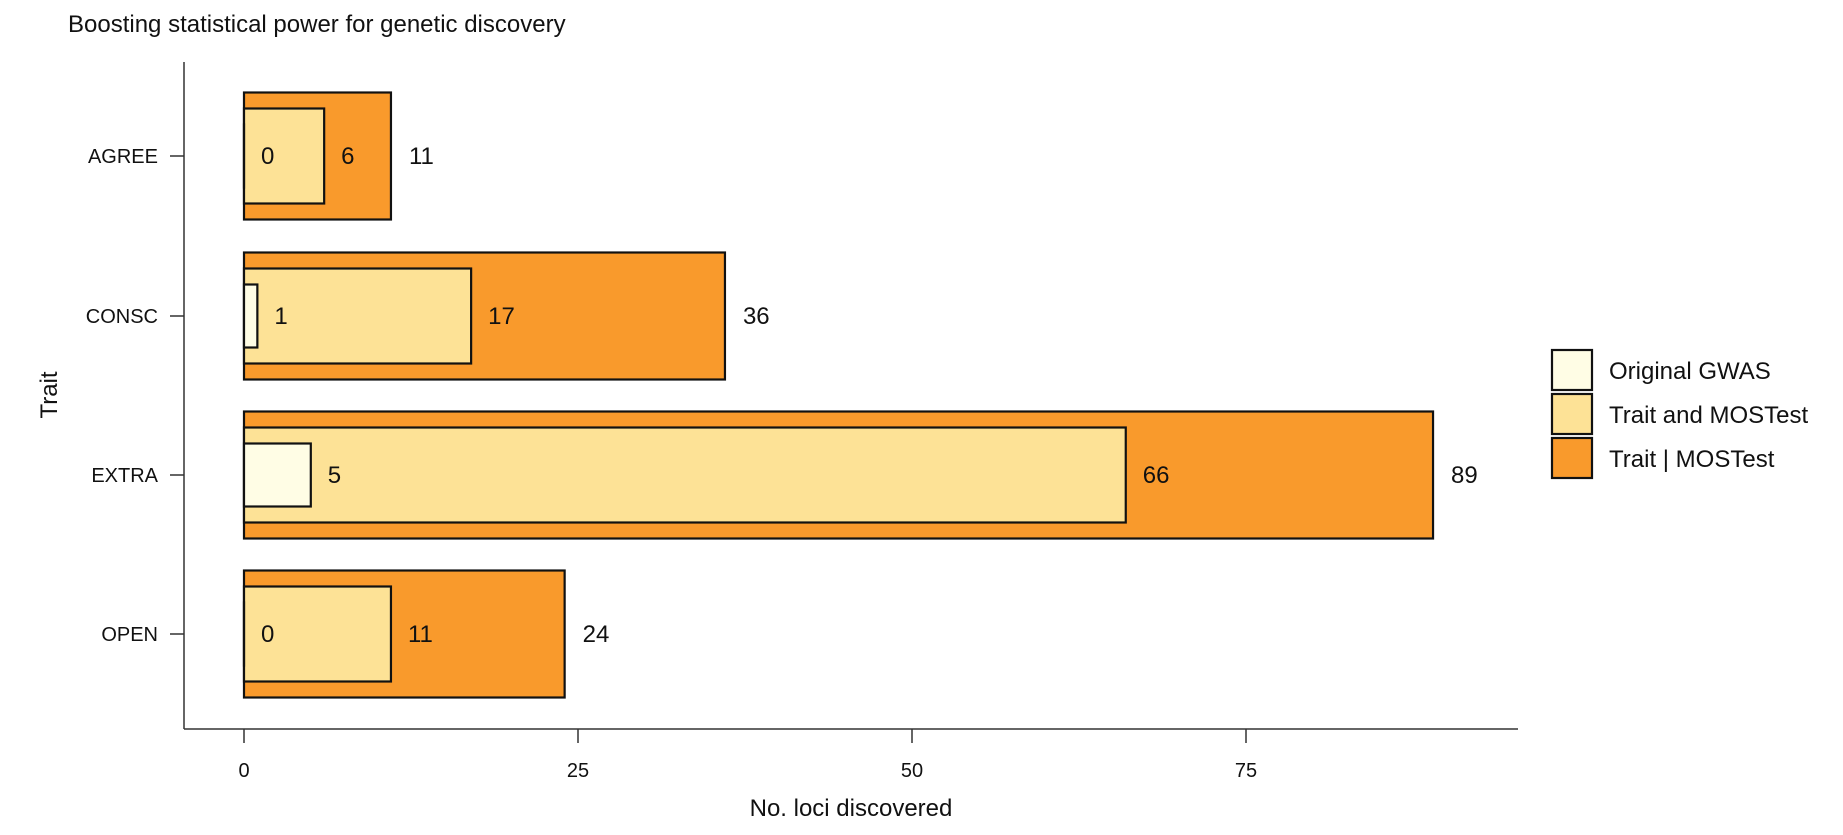 The height and width of the screenshot is (835, 1843). I want to click on data-label-extra-original-gwas: 5, so click(334, 475).